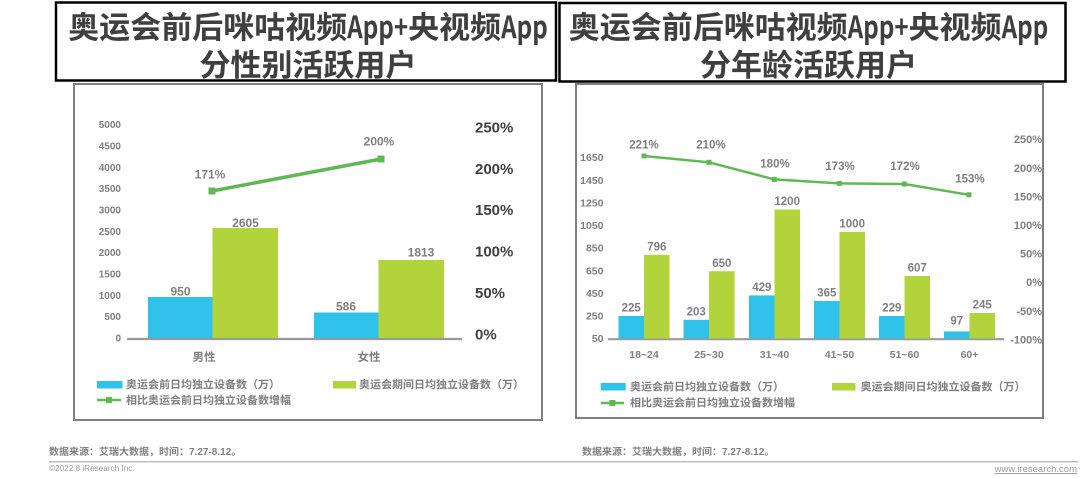 Image resolution: width=1080 pixels, height=478 pixels. I want to click on svg-text: 225, so click(632, 309).